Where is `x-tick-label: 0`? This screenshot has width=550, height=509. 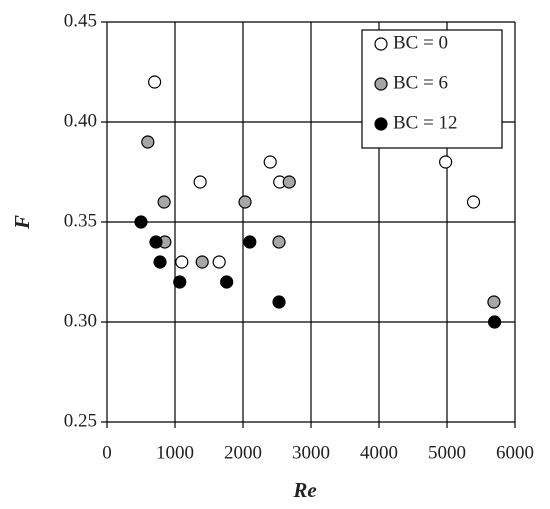 x-tick-label: 0 is located at coordinates (107, 452).